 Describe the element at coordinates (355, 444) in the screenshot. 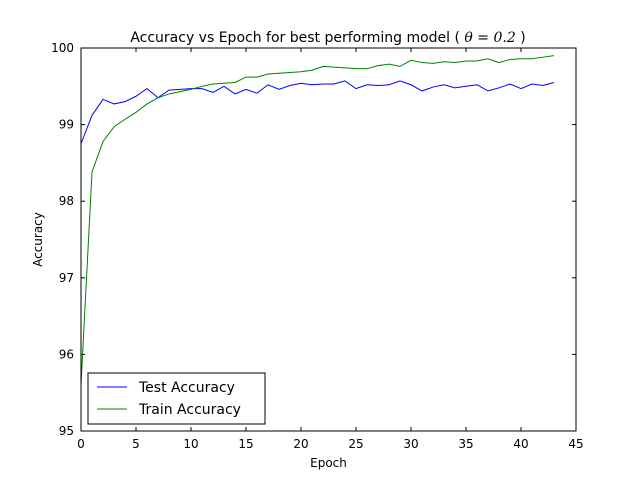

I see `x-tick-label: 25` at that location.